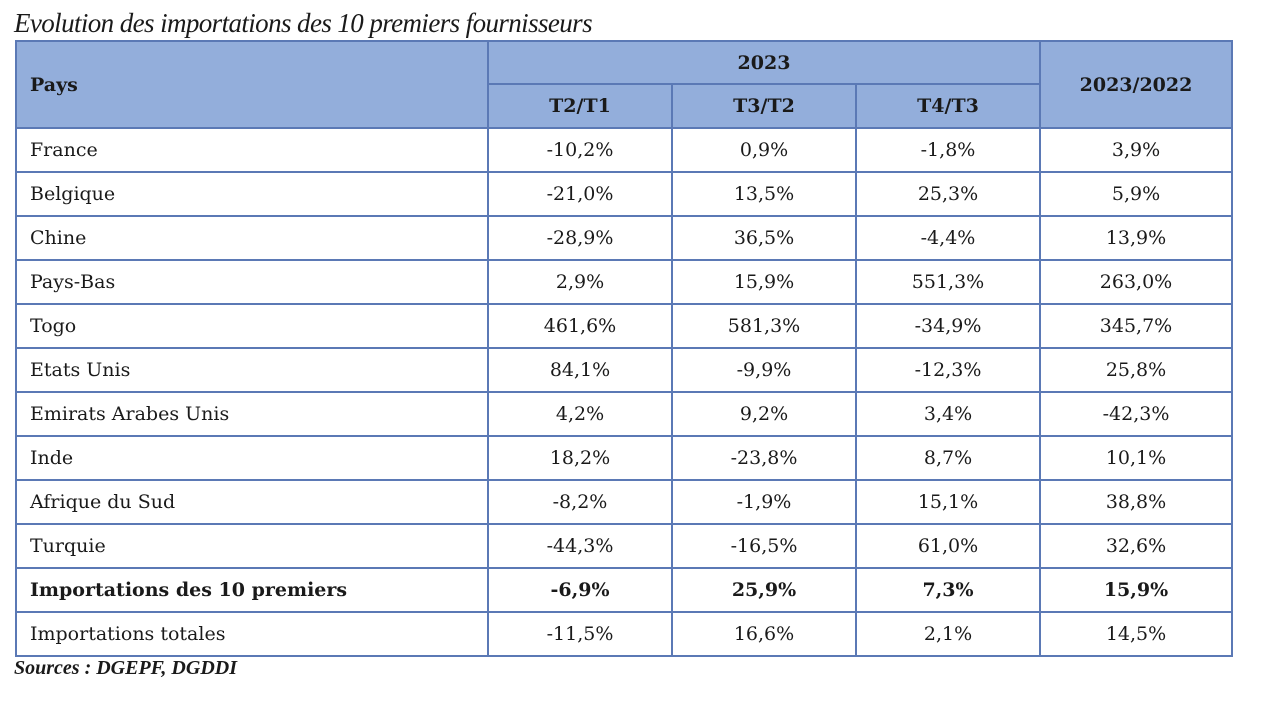 The width and height of the screenshot is (1270, 720). Describe the element at coordinates (252, 458) in the screenshot. I see `country-cell: Inde` at that location.